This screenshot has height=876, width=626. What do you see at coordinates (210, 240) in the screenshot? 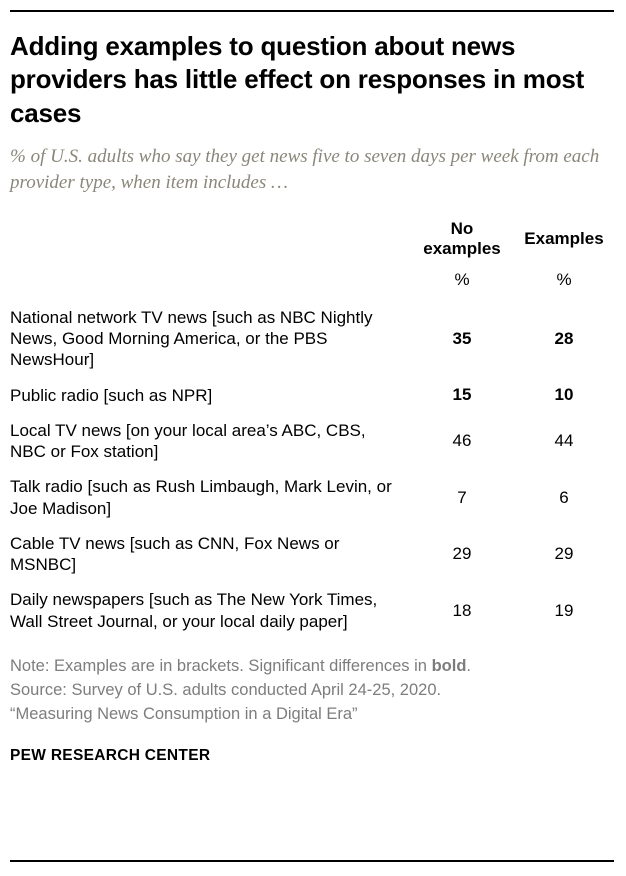
I see `header-spacer` at bounding box center [210, 240].